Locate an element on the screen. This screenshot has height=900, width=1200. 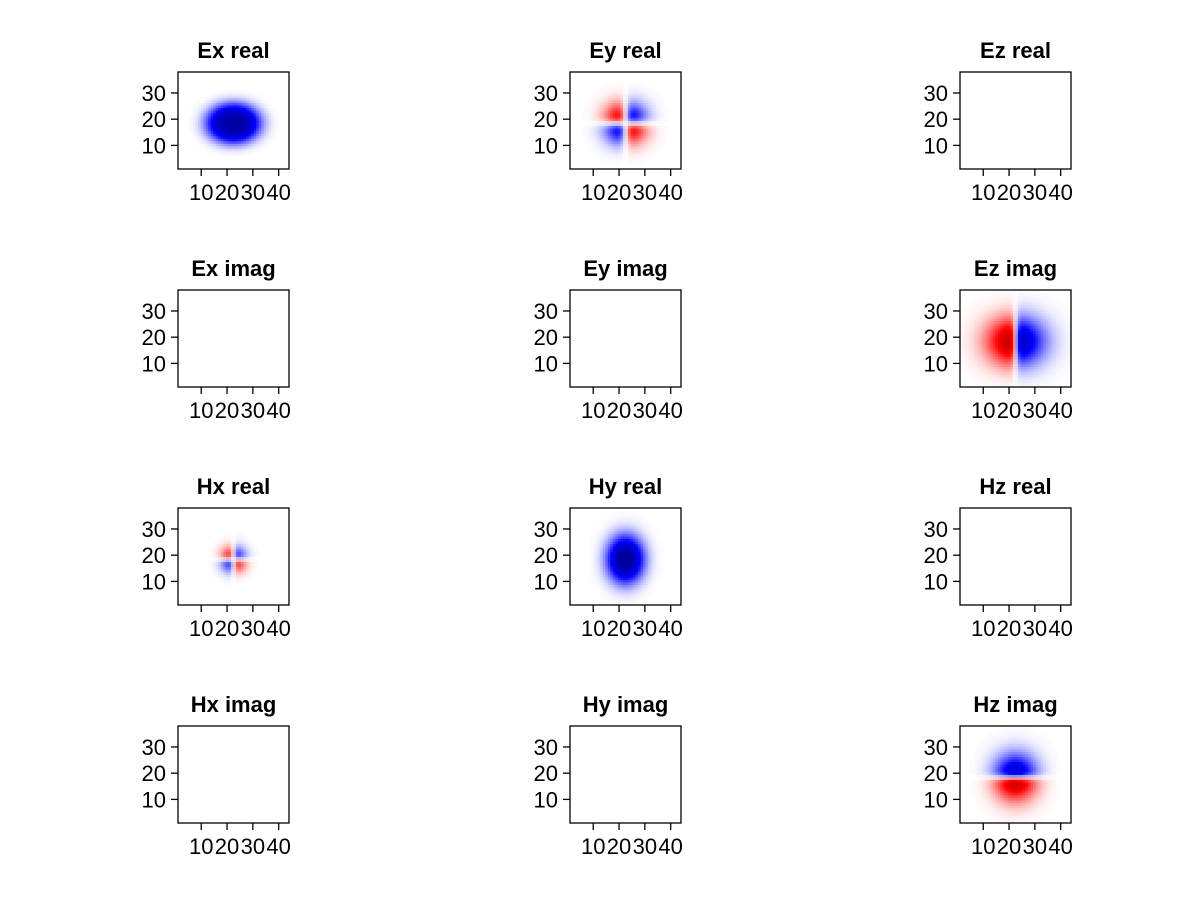
panel-title: Ey imag is located at coordinates (625, 268).